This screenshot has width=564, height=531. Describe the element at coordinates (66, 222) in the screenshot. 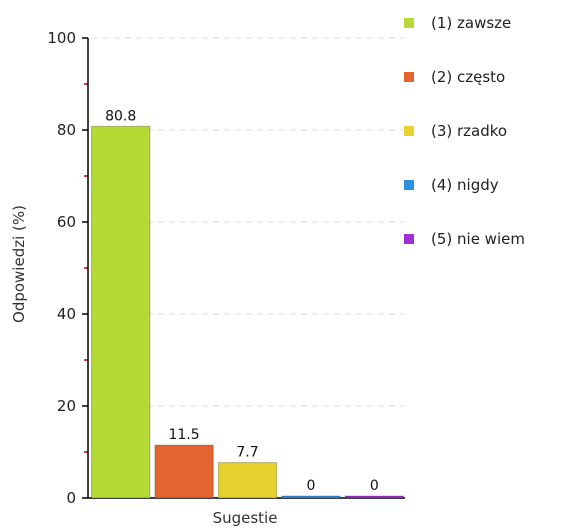

I see `y-tick-label-60: 60` at that location.